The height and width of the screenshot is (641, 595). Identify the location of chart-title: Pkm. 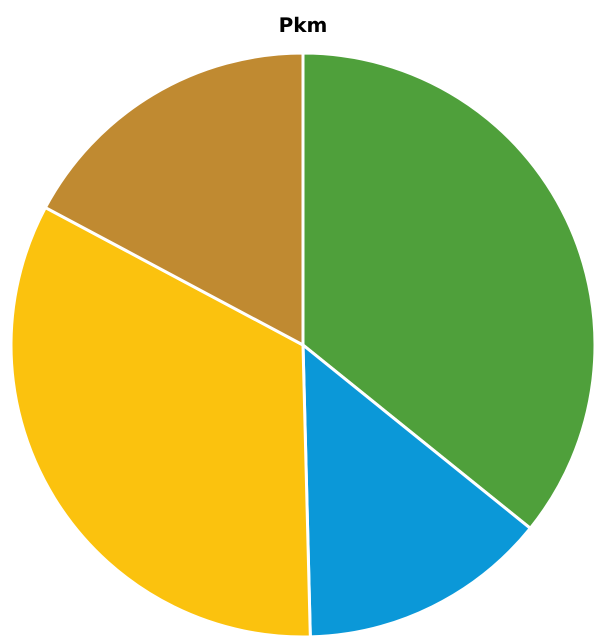
(303, 25).